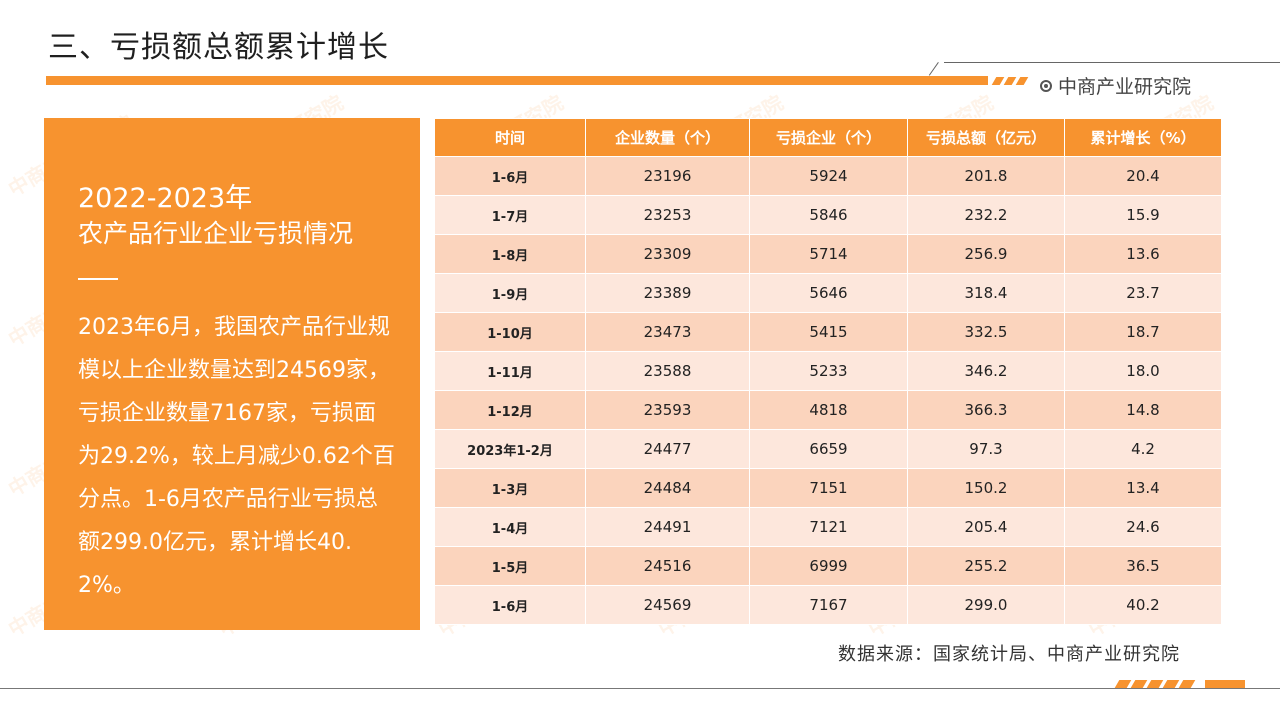 The height and width of the screenshot is (720, 1280). What do you see at coordinates (667, 176) in the screenshot?
I see `cell-enterprise-count: 23196` at bounding box center [667, 176].